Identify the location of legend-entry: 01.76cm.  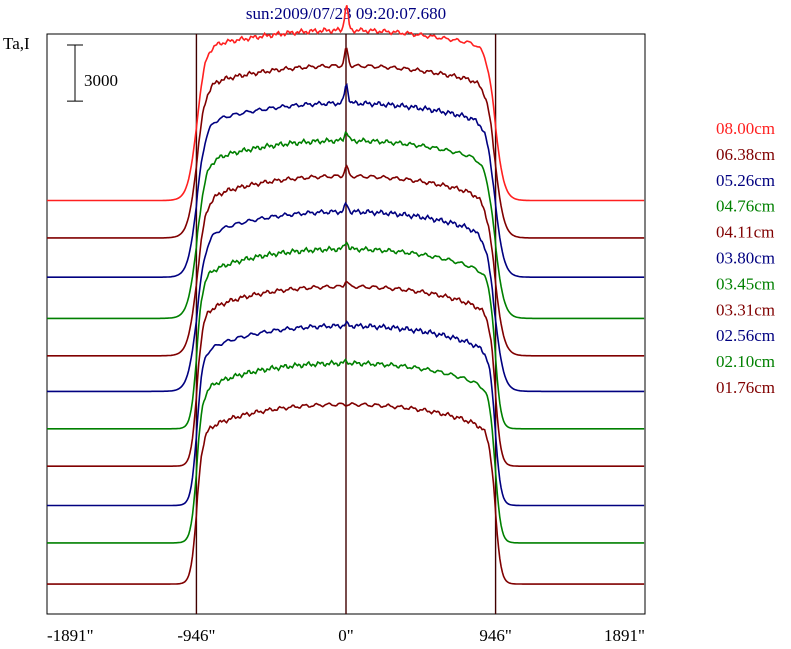
(745, 387).